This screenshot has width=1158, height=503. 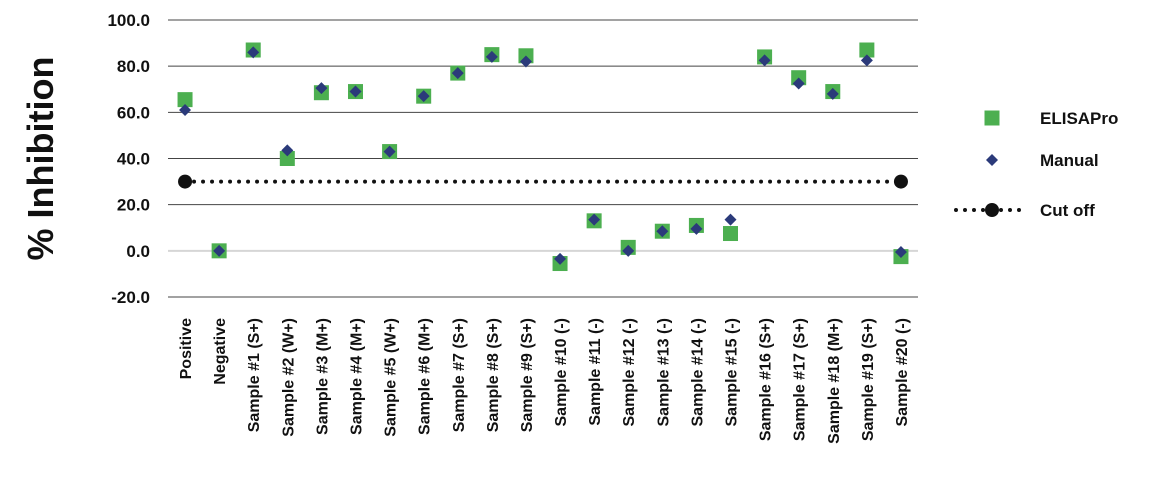 I want to click on x-tick-label: Sample #3 (M+), so click(x=322, y=376).